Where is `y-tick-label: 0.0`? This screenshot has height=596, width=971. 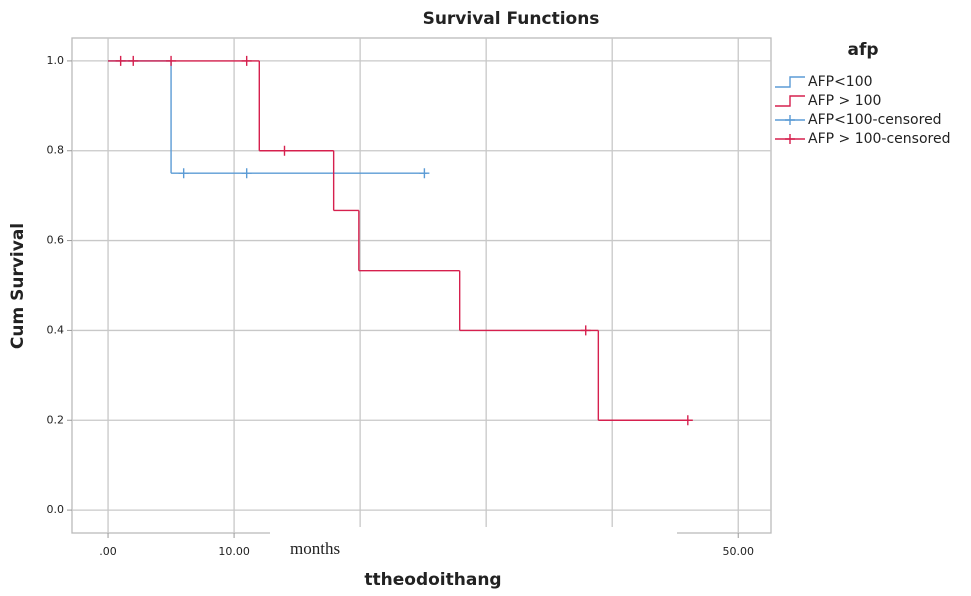
y-tick-label: 0.0 is located at coordinates (56, 509).